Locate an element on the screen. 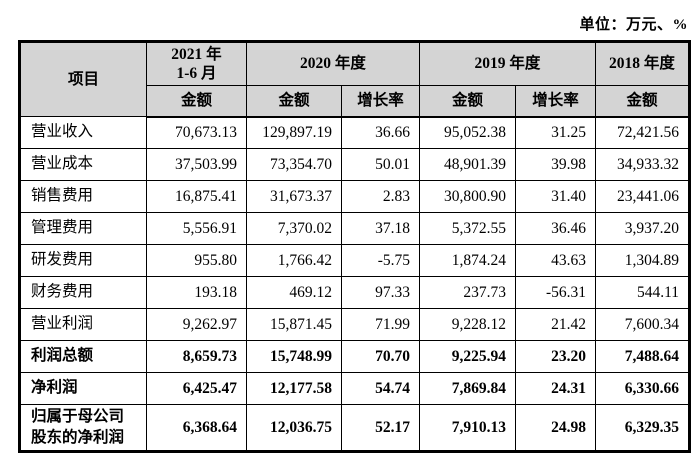  row-label: 财务费用 is located at coordinates (83, 292).